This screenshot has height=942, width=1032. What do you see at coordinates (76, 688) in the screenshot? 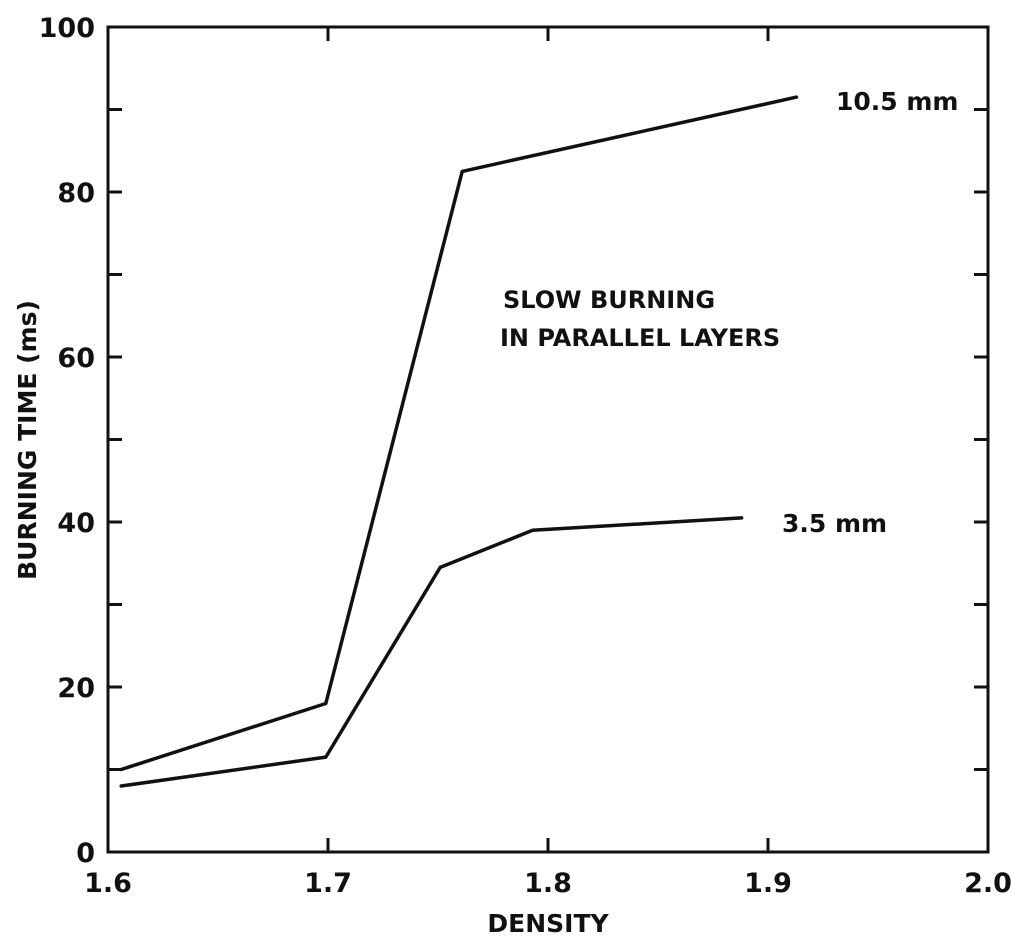
I see `y-tick-label: 20` at bounding box center [76, 688].